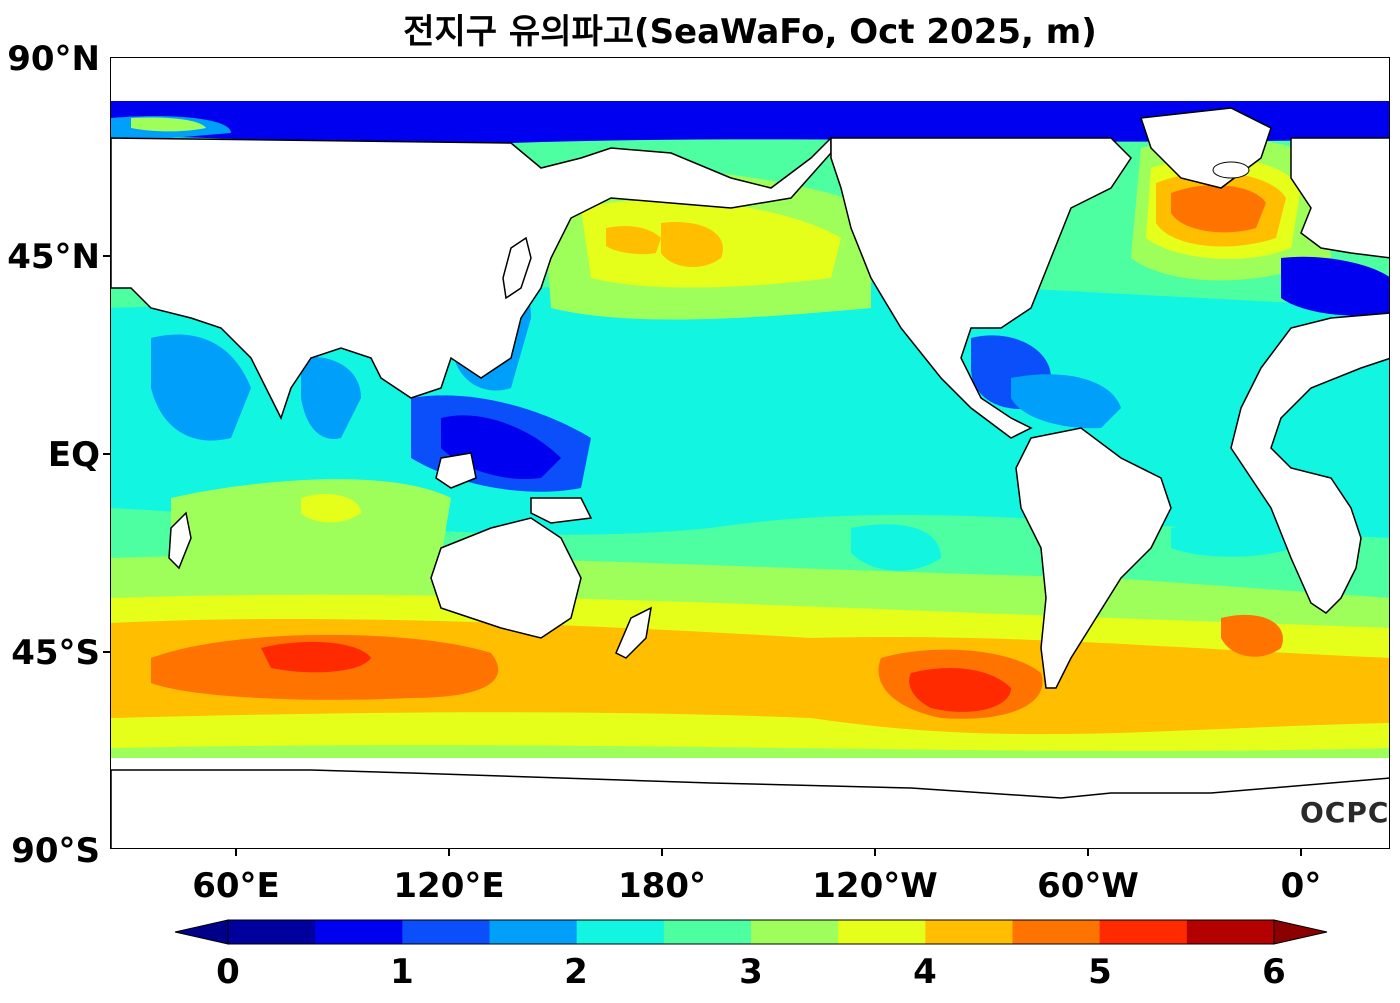  What do you see at coordinates (331, 508) in the screenshot?
I see `indian-subtropic-yellow` at bounding box center [331, 508].